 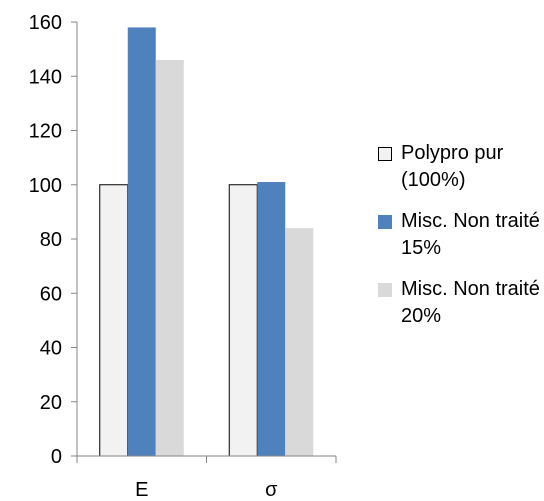 I want to click on x-category-label: σ, so click(x=271, y=490).